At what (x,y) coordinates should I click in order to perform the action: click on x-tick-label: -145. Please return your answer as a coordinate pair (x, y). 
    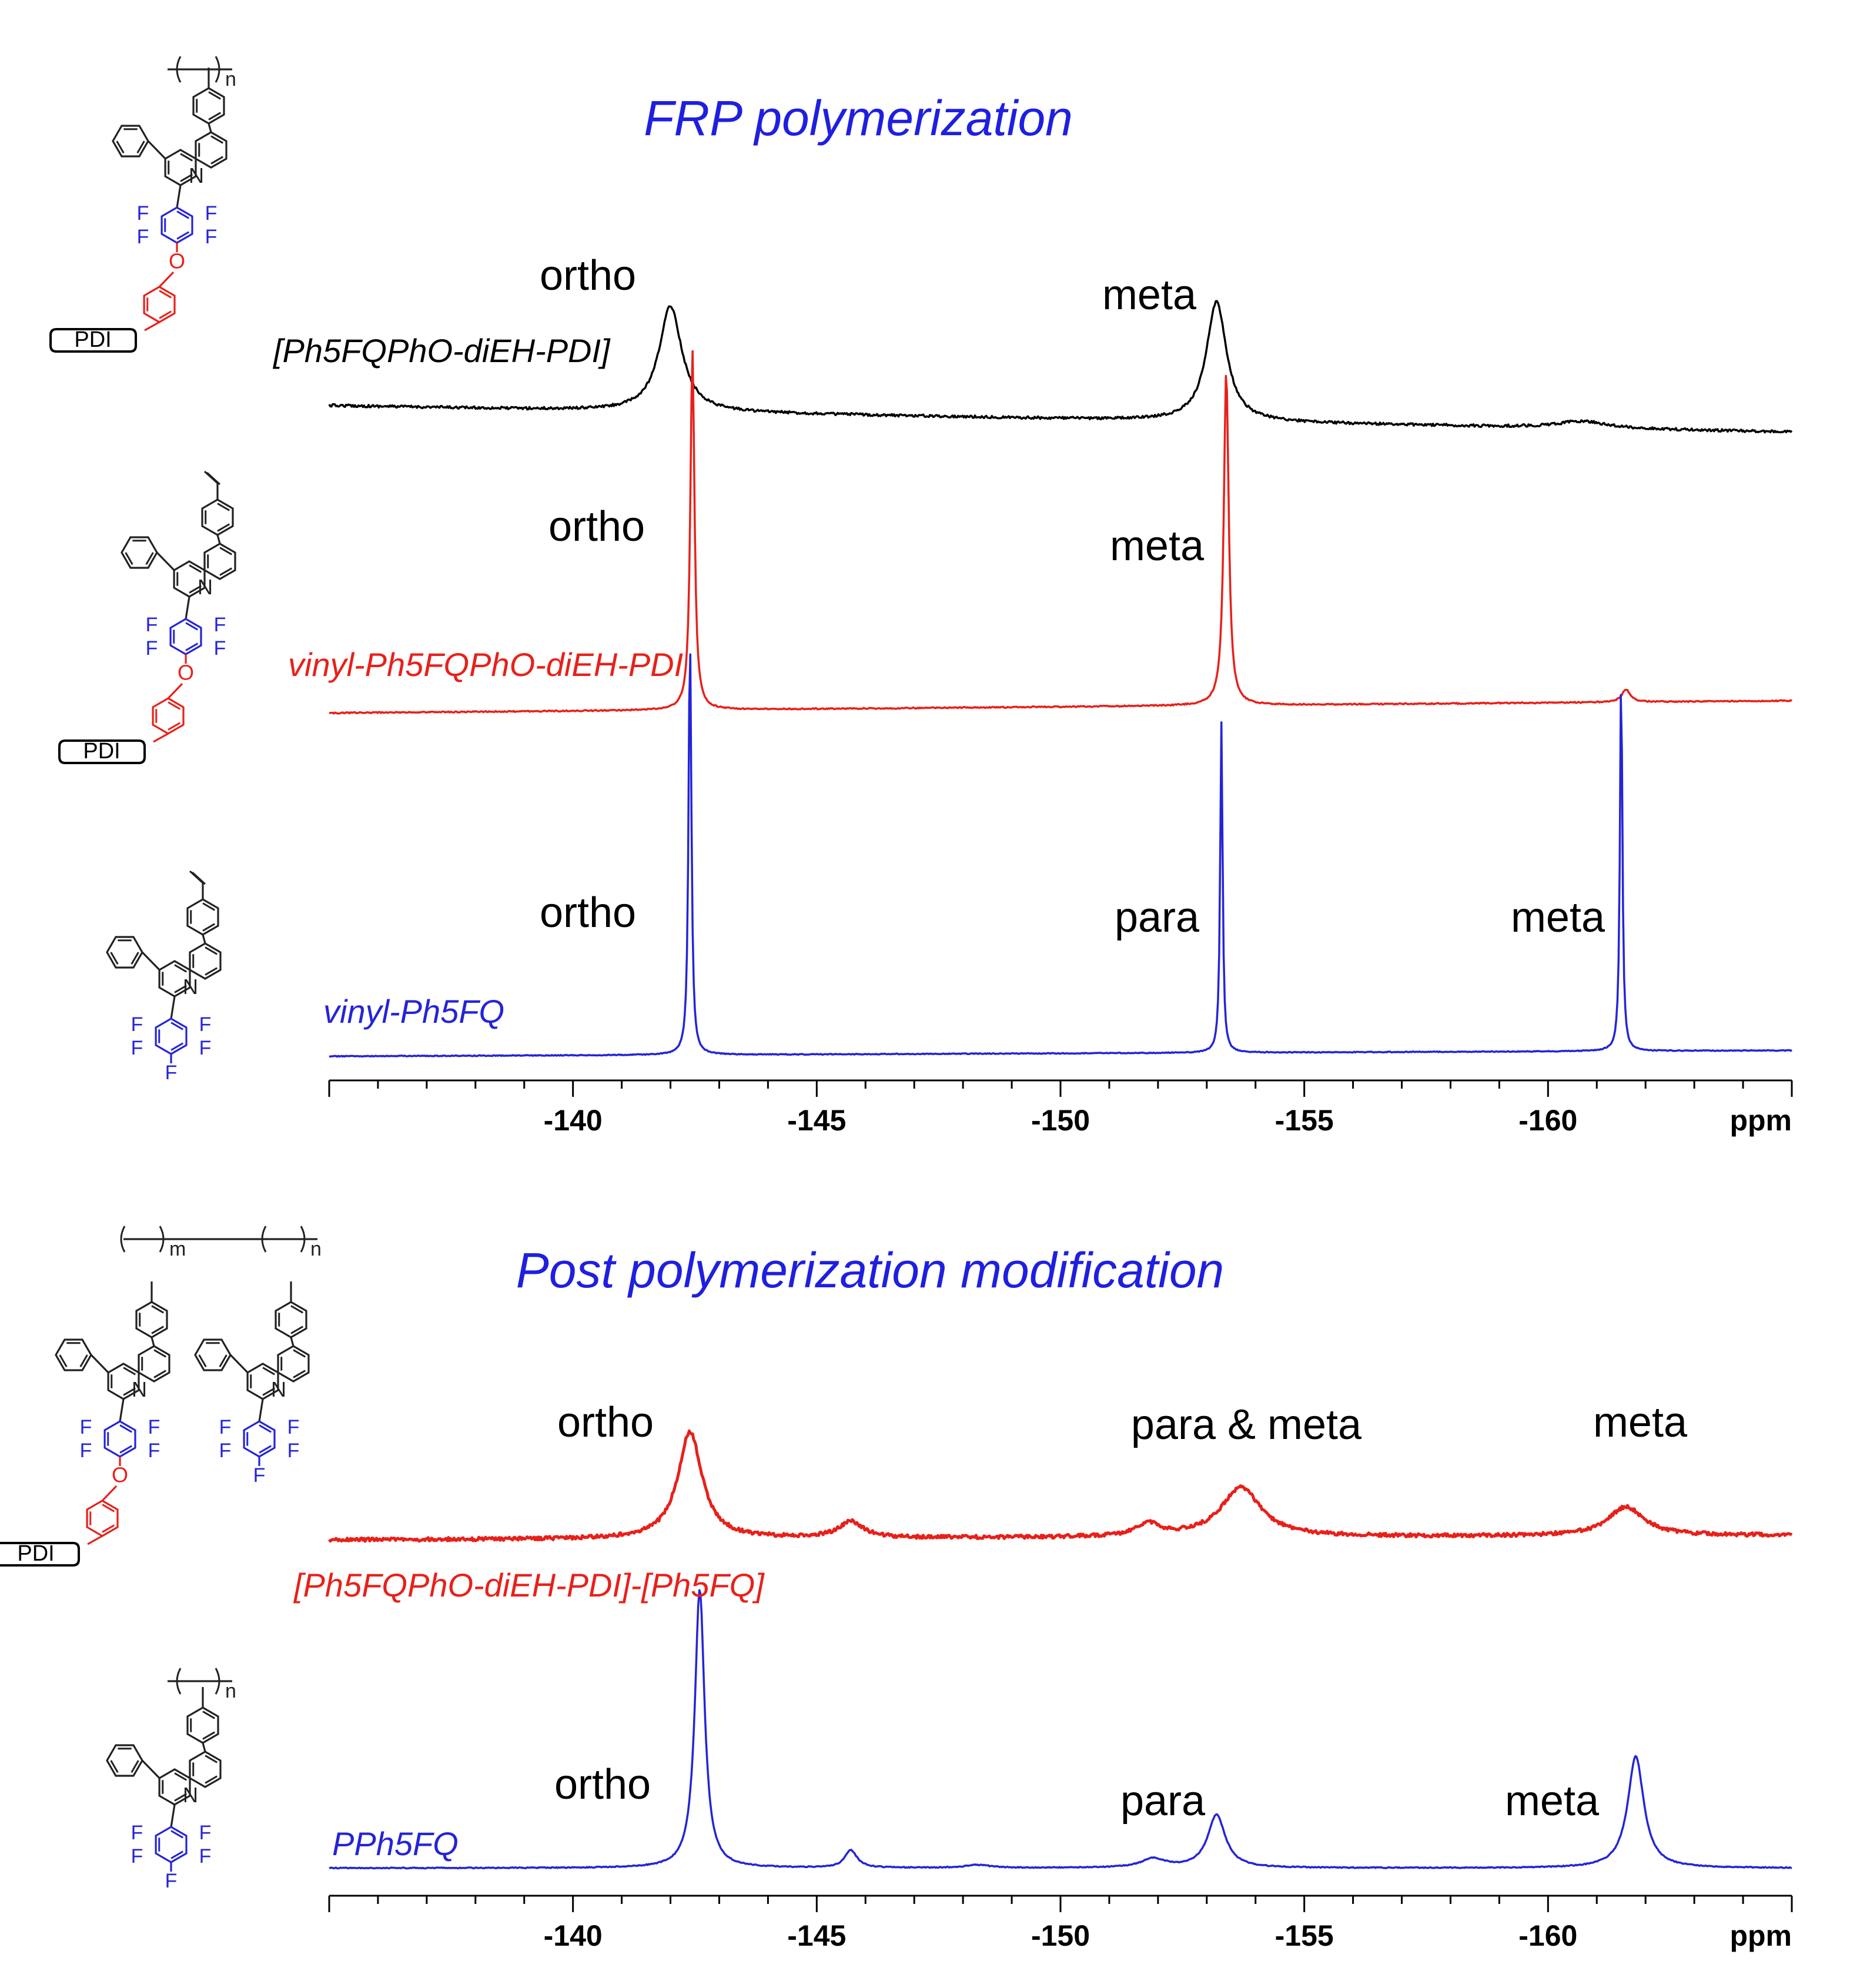
    Looking at the image, I should click on (816, 1935).